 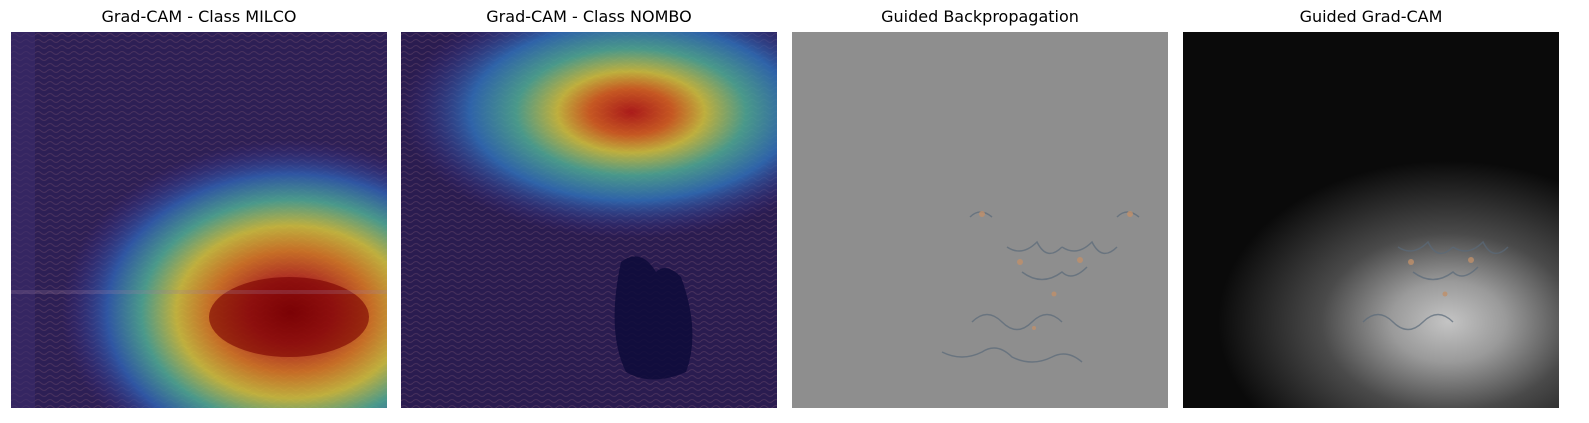 What do you see at coordinates (980, 16) in the screenshot?
I see `panel-title-guided-backprop: Guided Backpropagation` at bounding box center [980, 16].